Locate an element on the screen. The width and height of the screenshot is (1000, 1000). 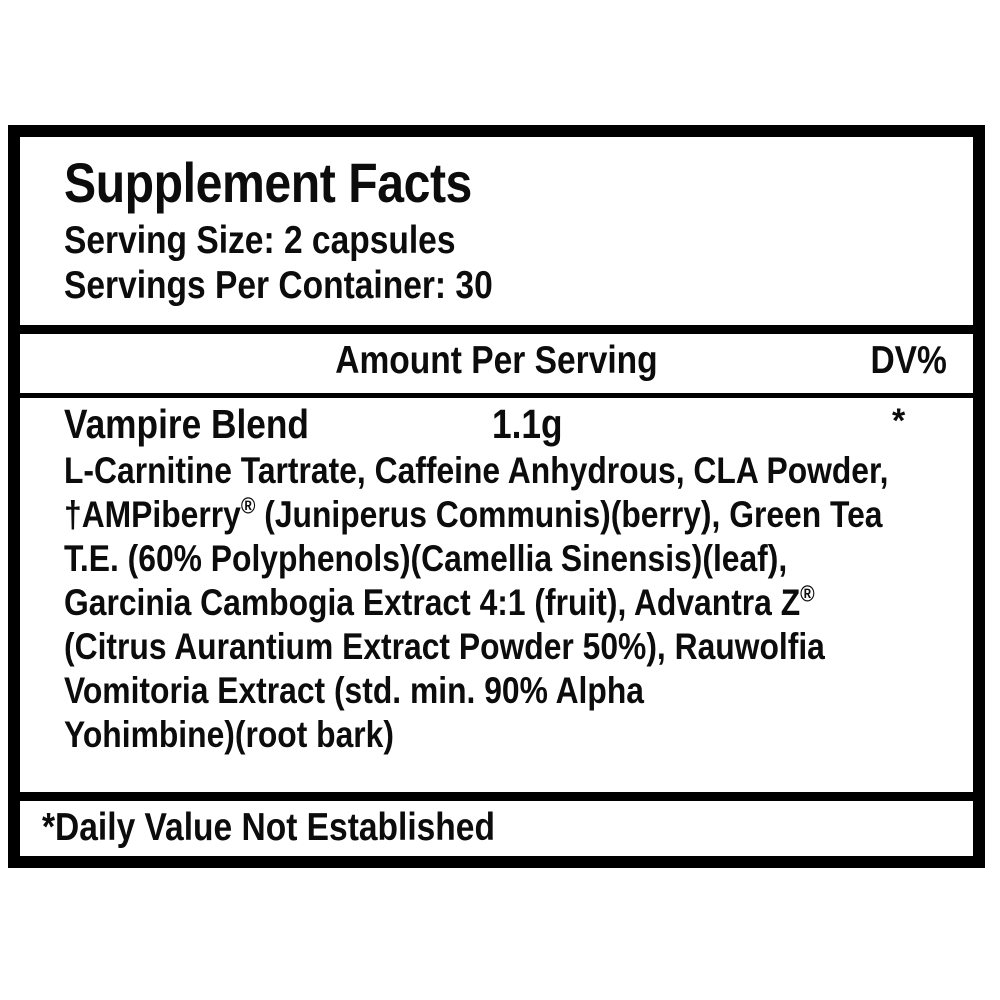
page-title-text: Supplement Facts is located at coordinates (268, 182).